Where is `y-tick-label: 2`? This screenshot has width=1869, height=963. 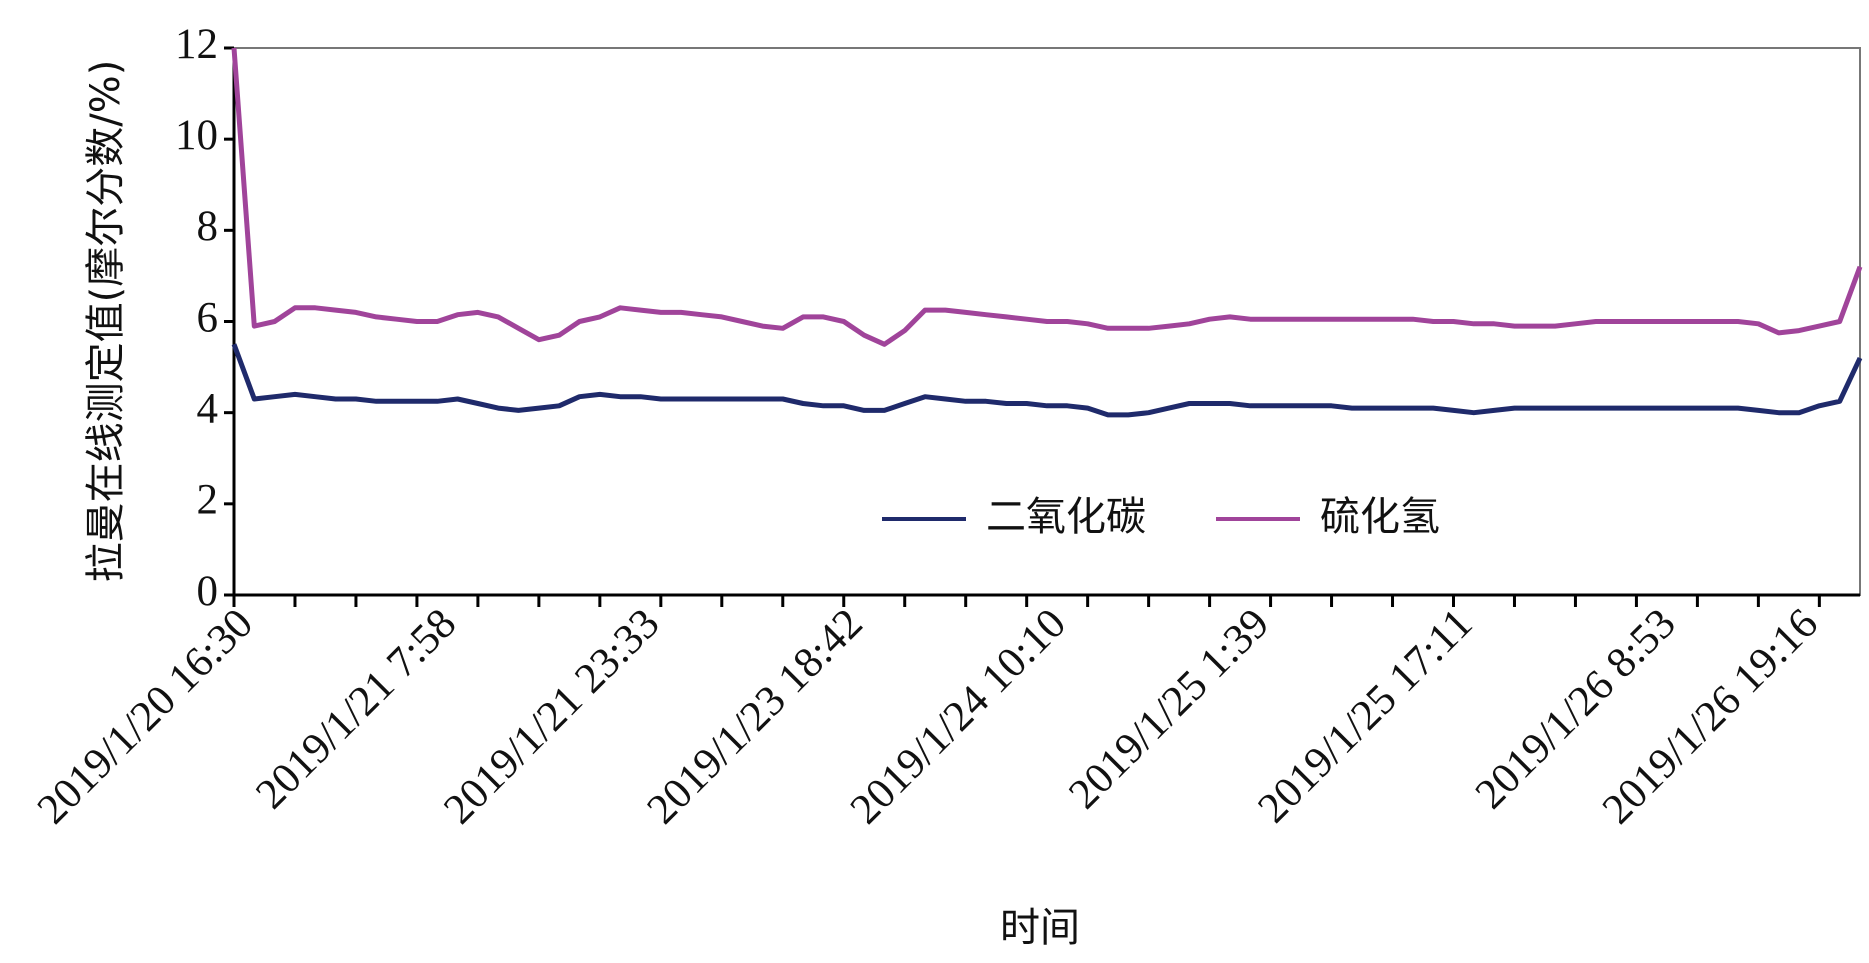
y-tick-label: 2 is located at coordinates (208, 500).